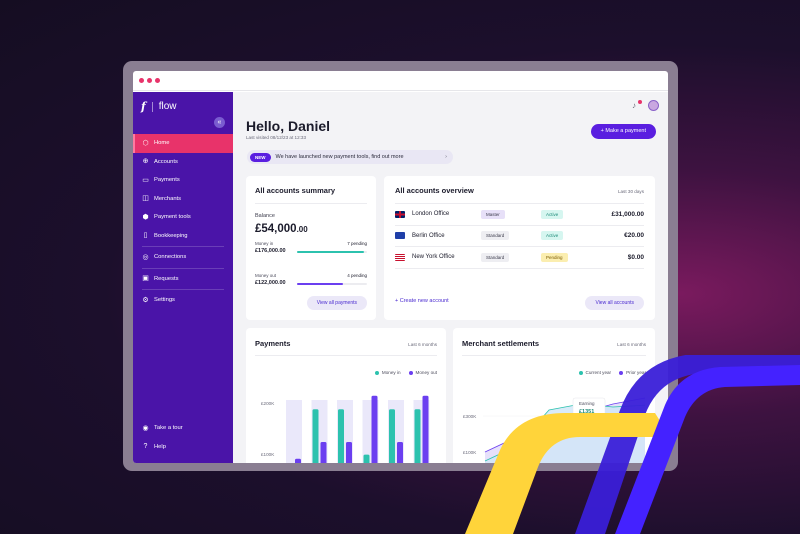 This screenshot has width=800, height=534. Describe the element at coordinates (632, 372) in the screenshot. I see `legend-prior-year: Prior year` at that location.